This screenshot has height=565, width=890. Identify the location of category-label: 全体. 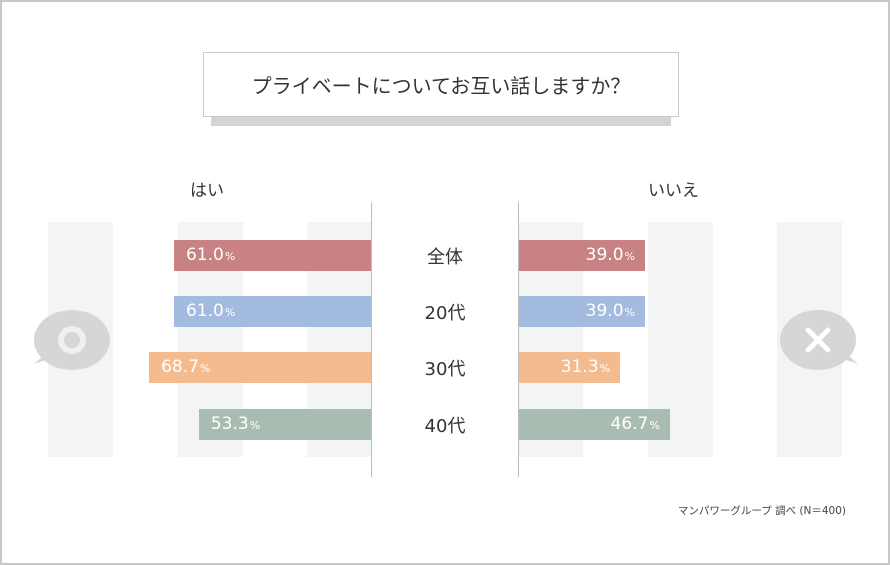
(445, 257).